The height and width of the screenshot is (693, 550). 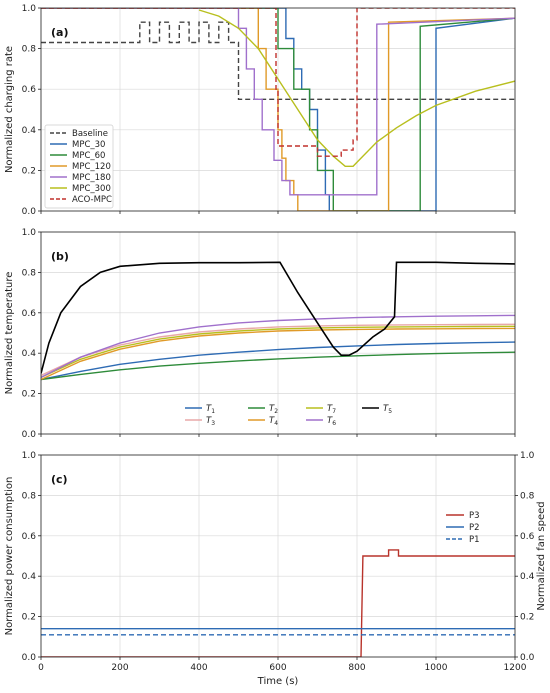 What do you see at coordinates (198, 668) in the screenshot?
I see `x-tick-label: 400` at bounding box center [198, 668].